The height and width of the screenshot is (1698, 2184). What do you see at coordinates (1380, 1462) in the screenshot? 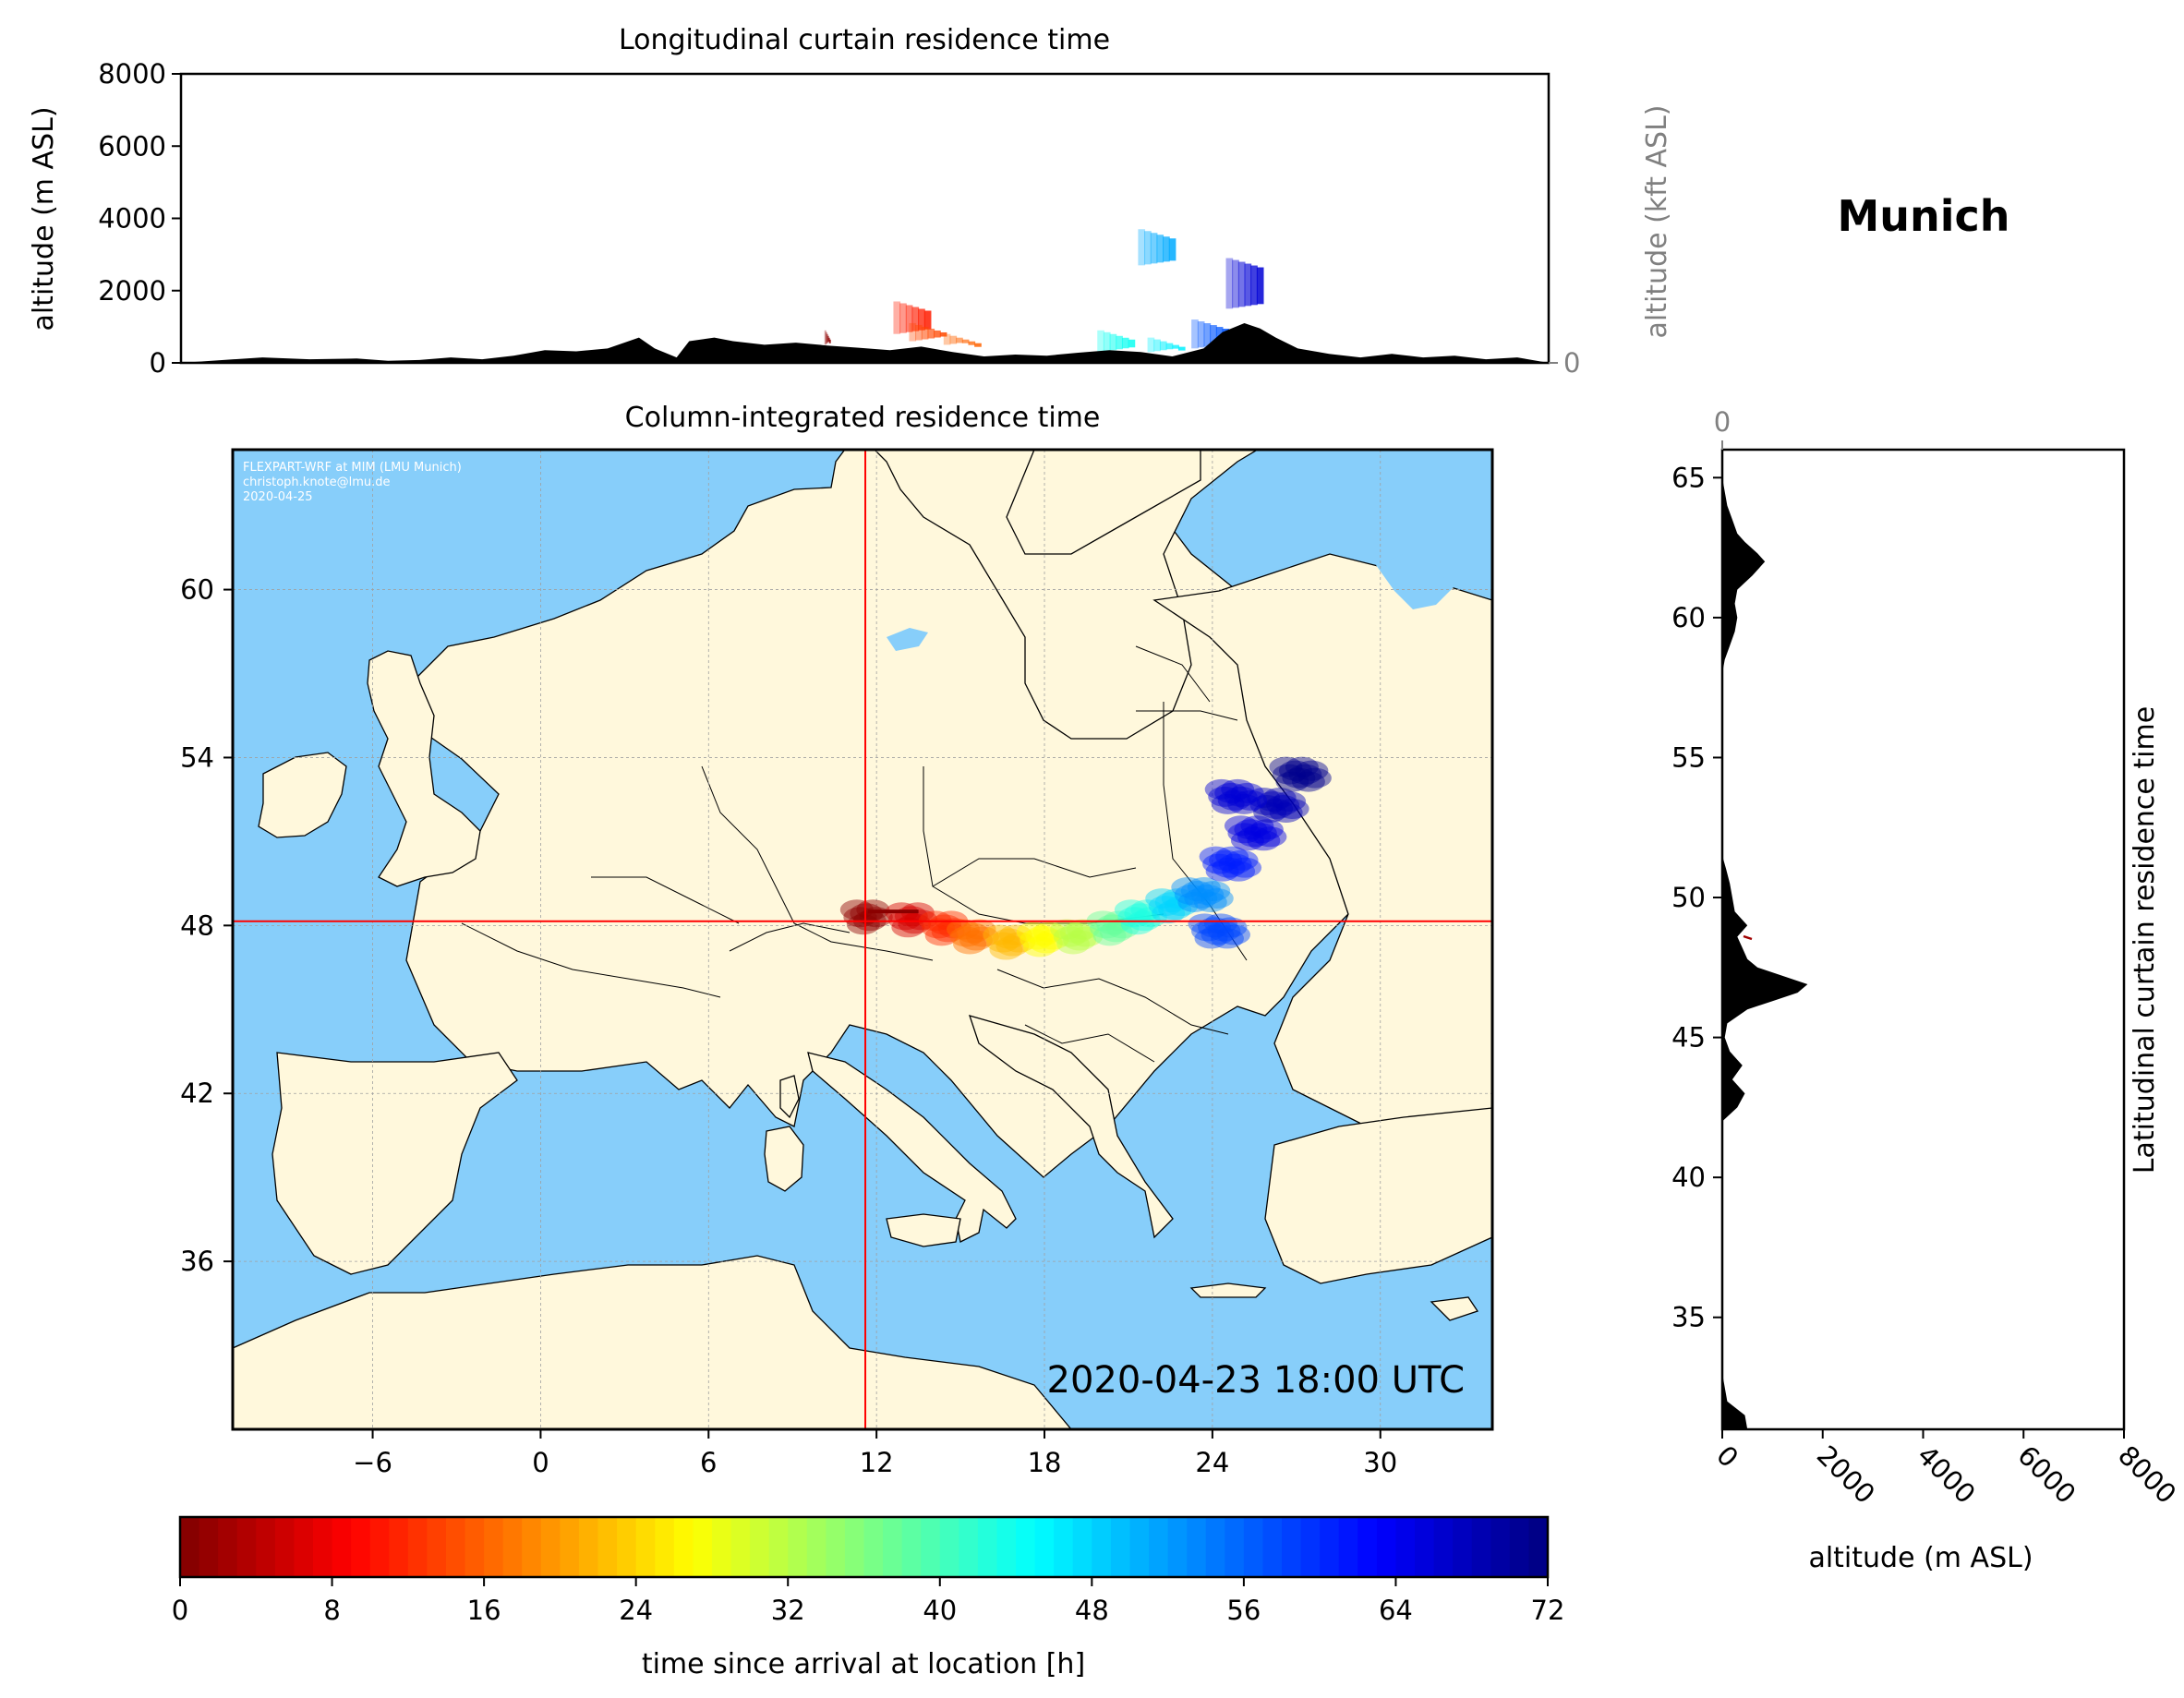
I see `tick-label: 30` at bounding box center [1380, 1462].